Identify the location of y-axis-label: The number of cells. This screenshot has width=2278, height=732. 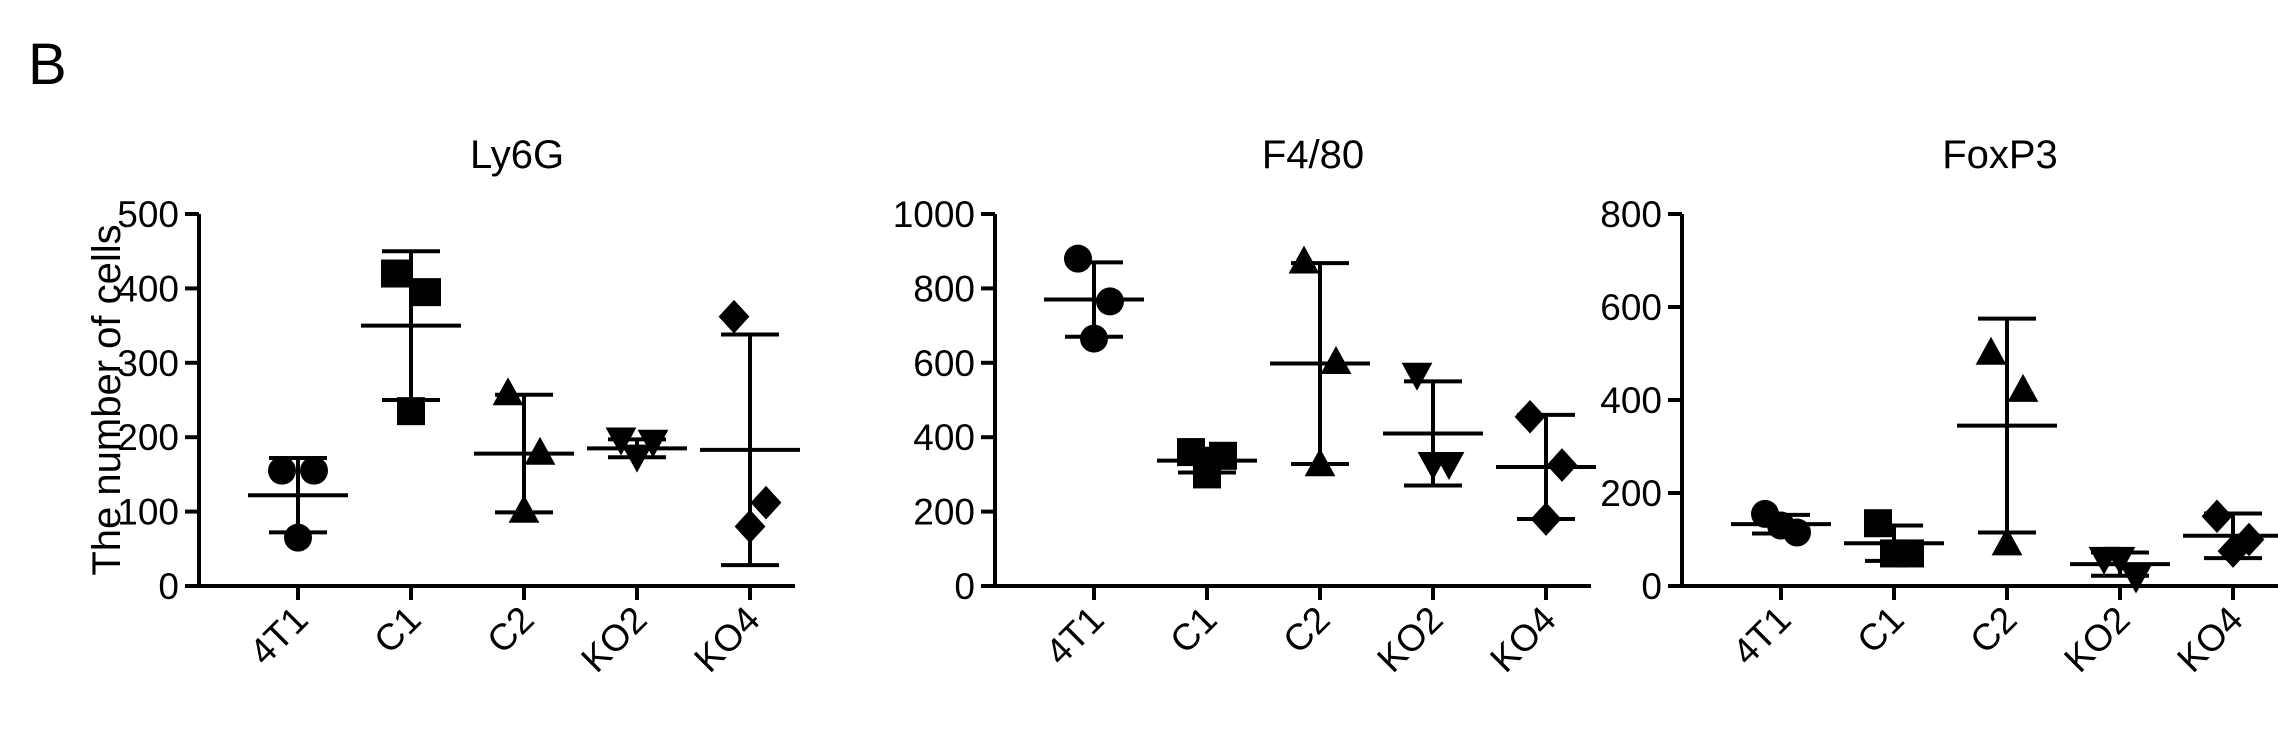
(107, 399).